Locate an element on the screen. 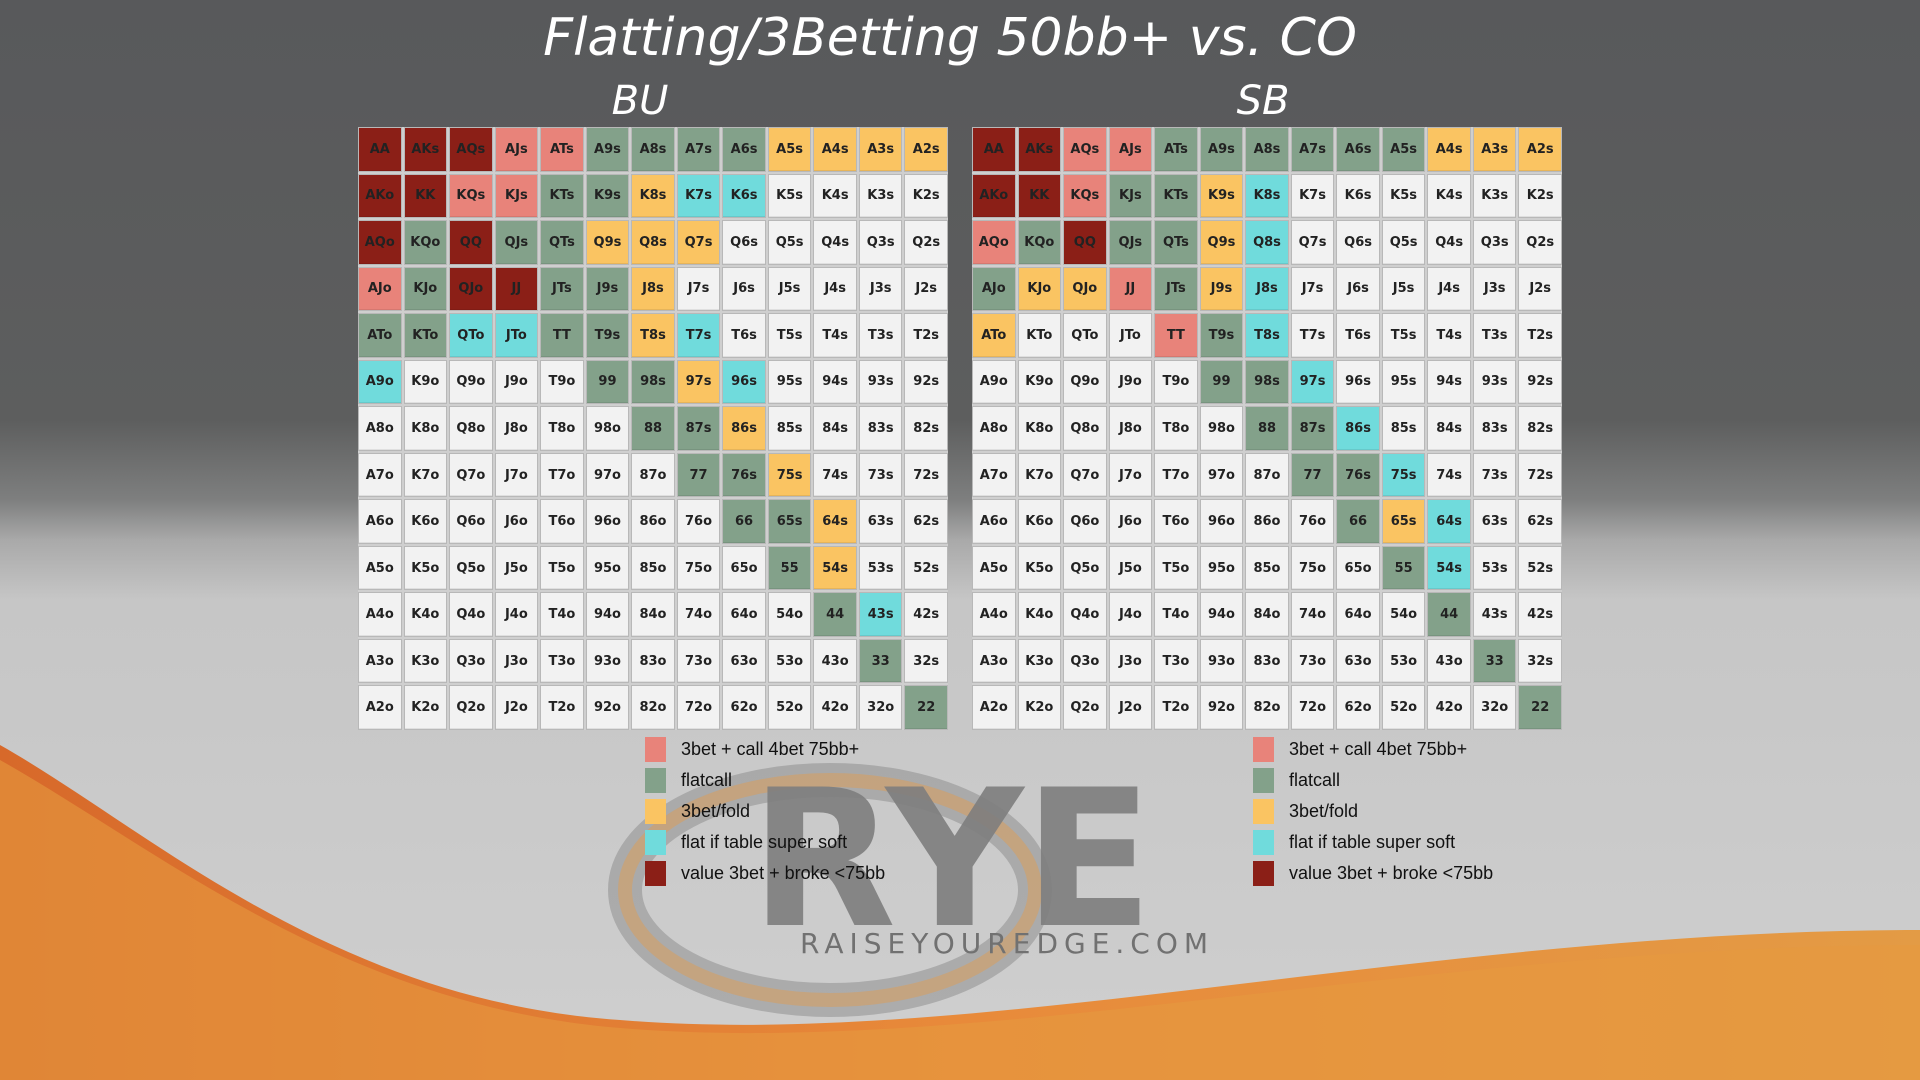 This screenshot has width=1920, height=1080. hand-cell-Q5o: Q5o is located at coordinates (1085, 568).